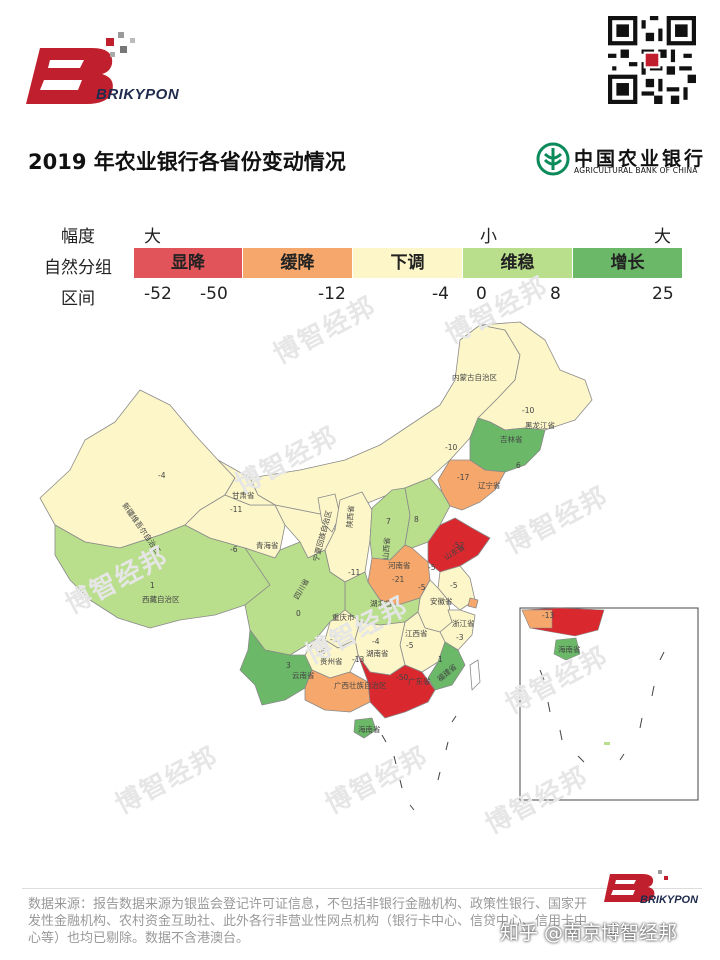 The width and height of the screenshot is (720, 960). What do you see at coordinates (602, 707) in the screenshot?
I see `inset-dash-line` at bounding box center [602, 707].